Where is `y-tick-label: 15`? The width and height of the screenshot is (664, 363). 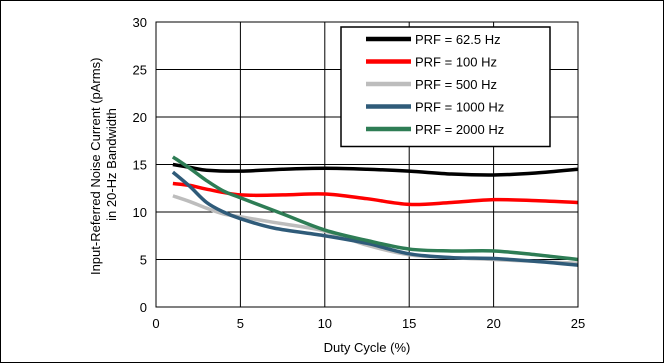
y-tick-label: 15 is located at coordinates (140, 165).